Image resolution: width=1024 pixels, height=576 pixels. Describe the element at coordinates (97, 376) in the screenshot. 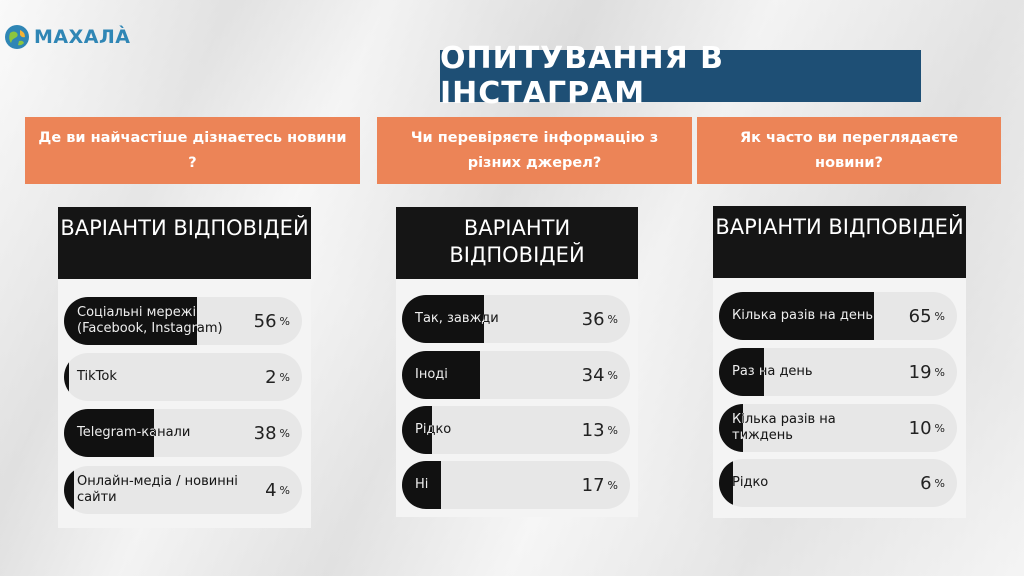

I see `answer-label: TikTok` at that location.